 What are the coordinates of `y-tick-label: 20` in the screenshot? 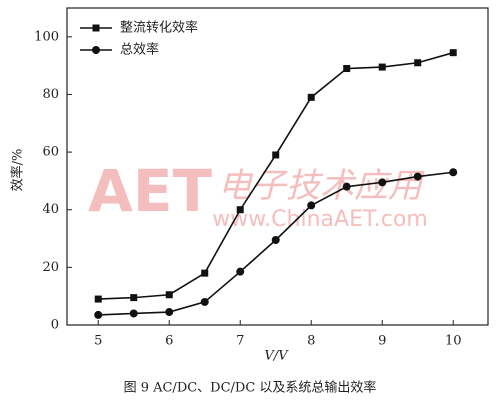 It's located at (50, 267).